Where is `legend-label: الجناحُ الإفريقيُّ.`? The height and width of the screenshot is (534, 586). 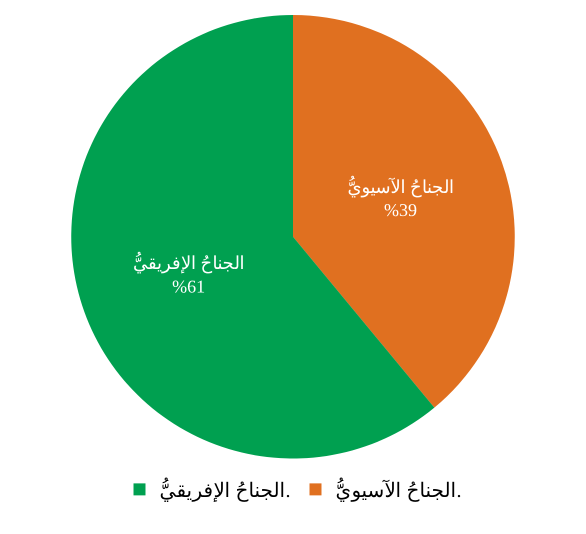
legend-label: الجناحُ الإفريقيُّ. is located at coordinates (225, 490).